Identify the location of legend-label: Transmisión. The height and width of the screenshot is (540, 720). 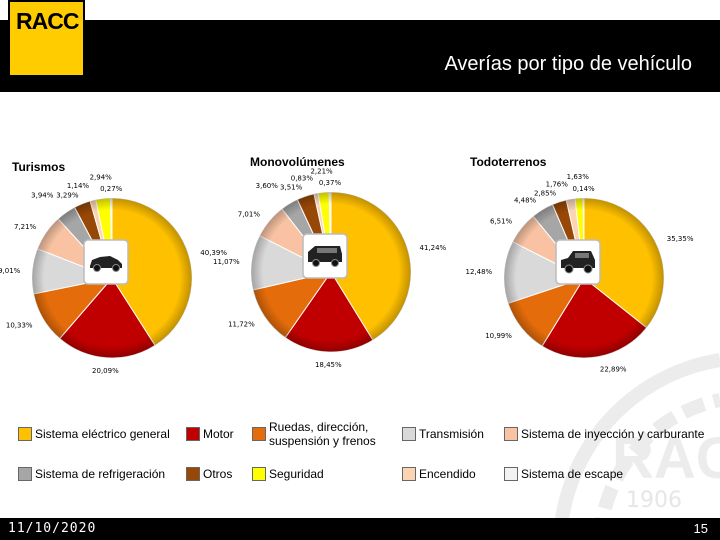
(451, 434).